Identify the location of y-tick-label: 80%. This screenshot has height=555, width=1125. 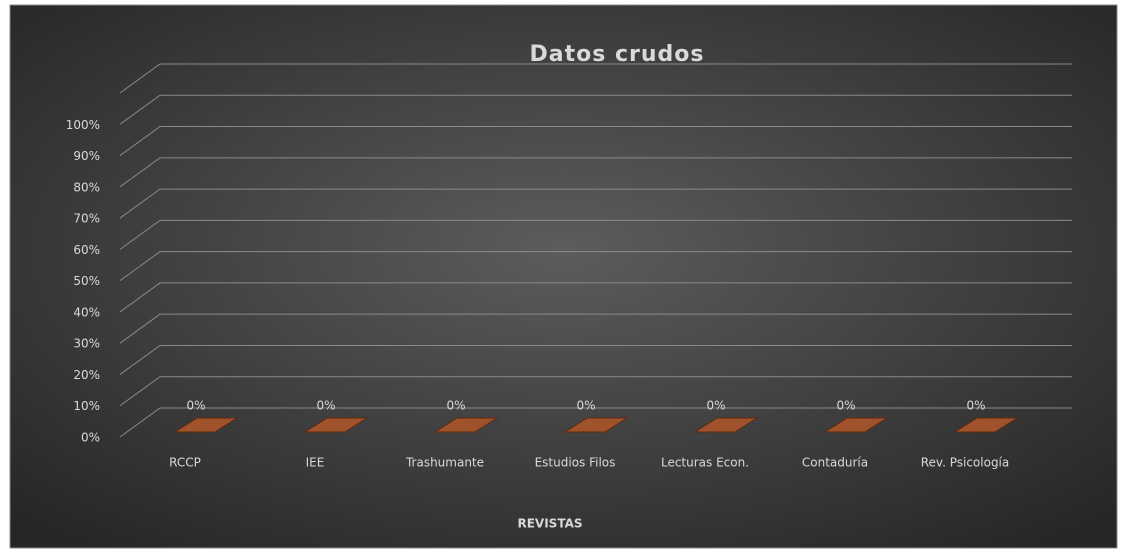
(86, 187).